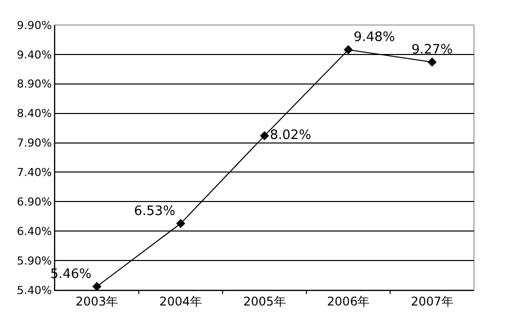 This screenshot has height=335, width=509. I want to click on y-tick-label: 9.90%, so click(34, 25).